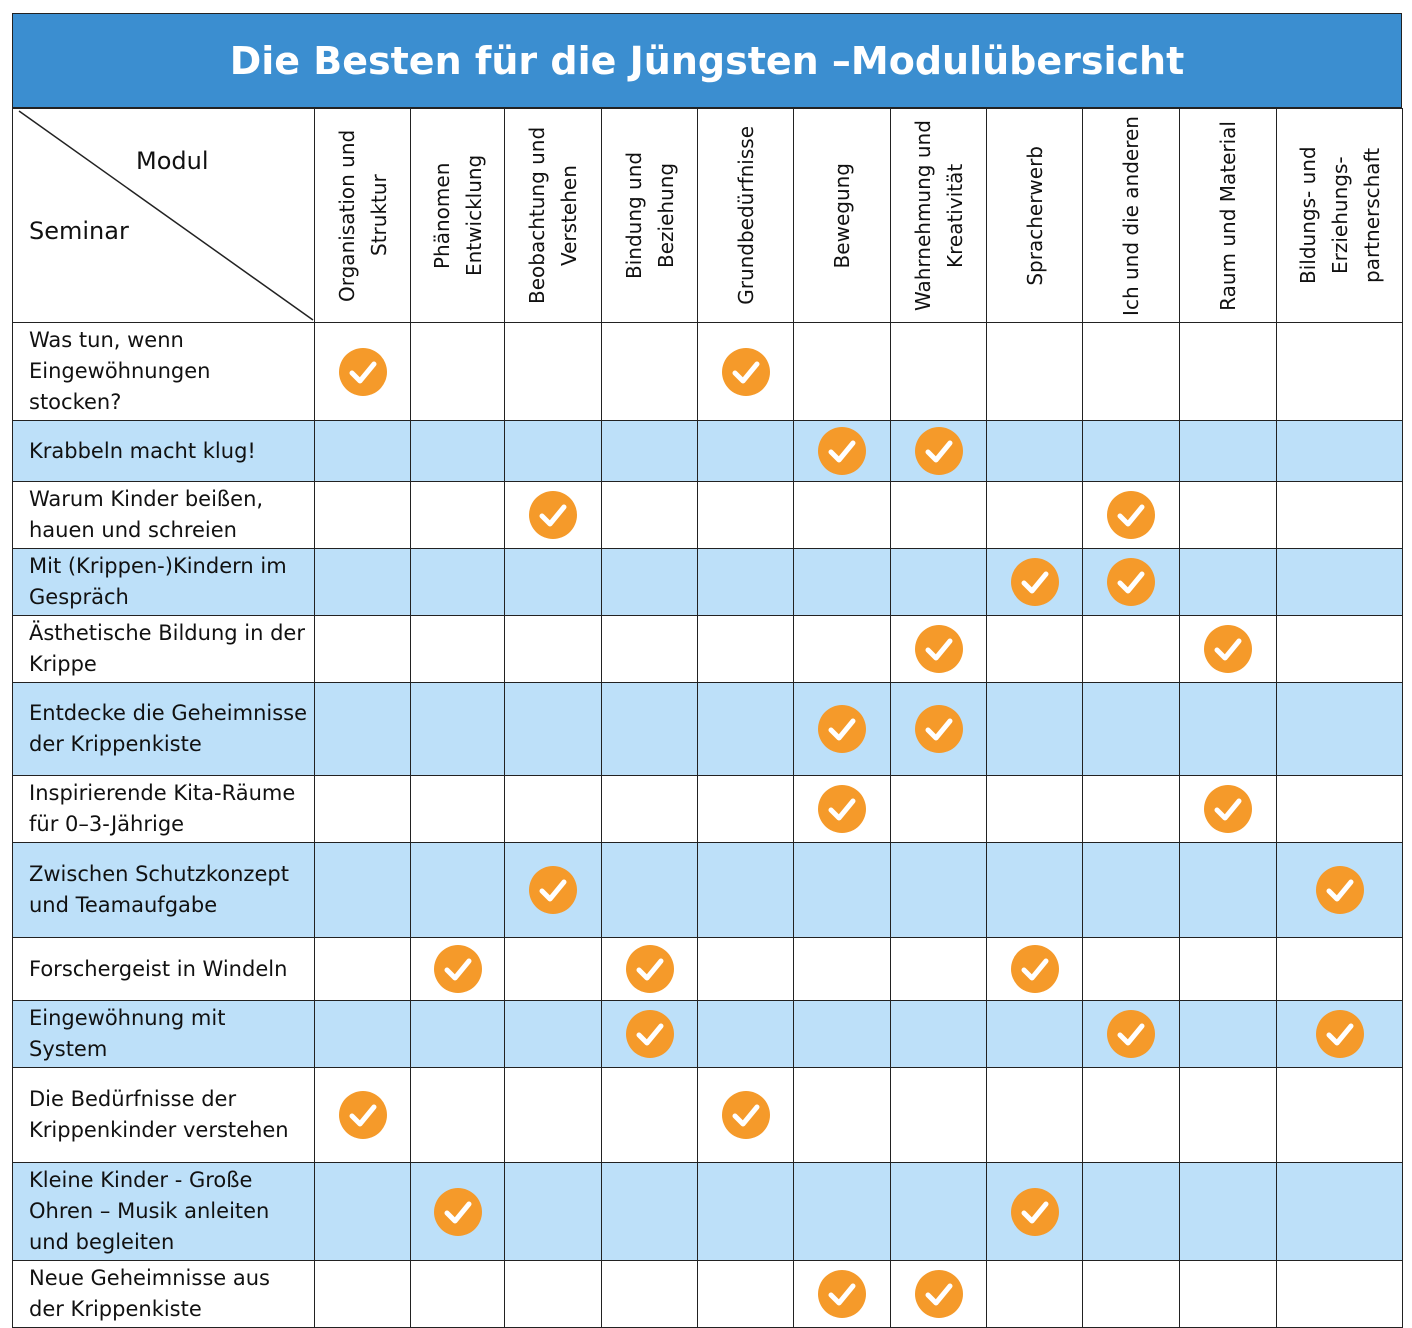  What do you see at coordinates (163, 1034) in the screenshot?
I see `seminar-name: Eingewöhnung mit System` at bounding box center [163, 1034].